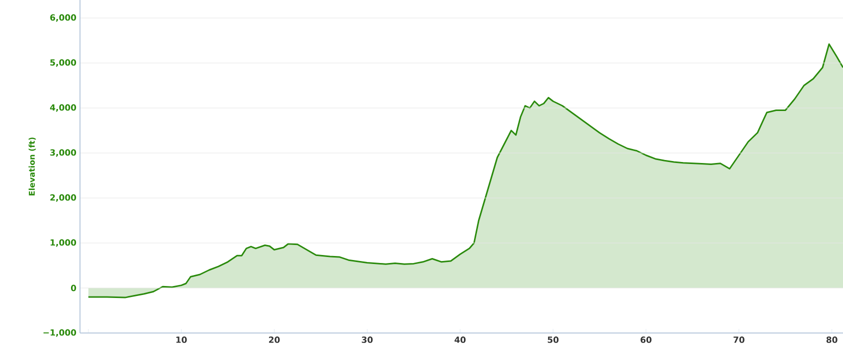 This screenshot has width=843, height=350. What do you see at coordinates (63, 153) in the screenshot?
I see `y-tick-label: 3,000` at bounding box center [63, 153].